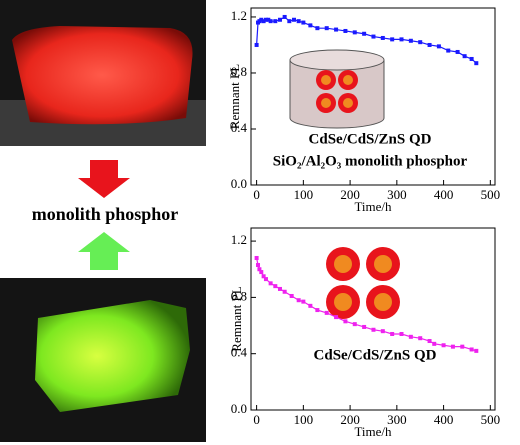 Image resolution: width=520 pixels, height=445 pixels. What do you see at coordinates (370, 161) in the screenshot?
I see `annotation: SiO₂/Al₂O₃ monolith phosphor` at bounding box center [370, 161].